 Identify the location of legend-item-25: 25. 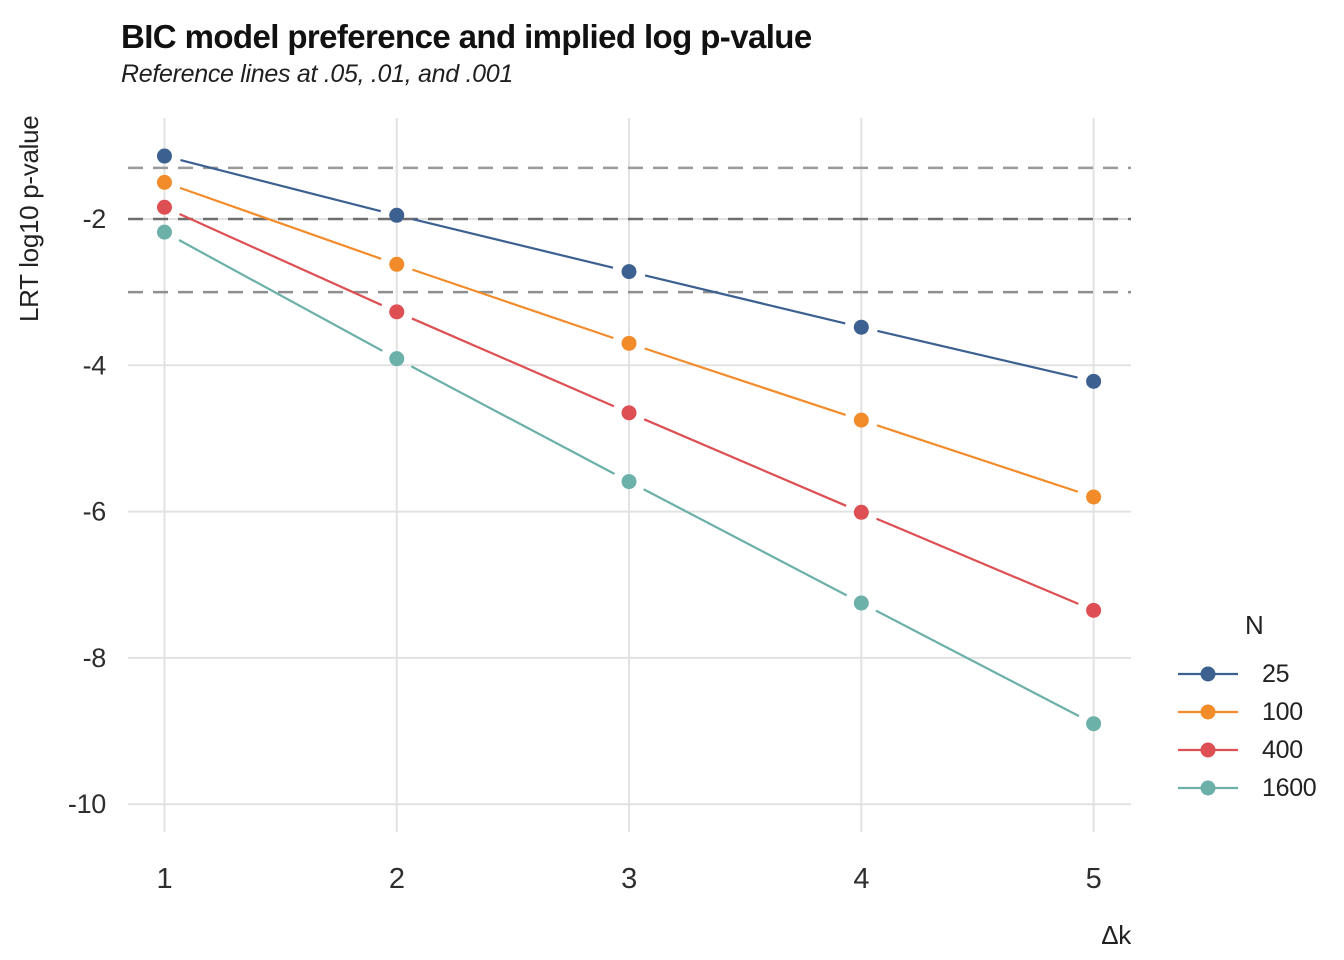
(1260, 674).